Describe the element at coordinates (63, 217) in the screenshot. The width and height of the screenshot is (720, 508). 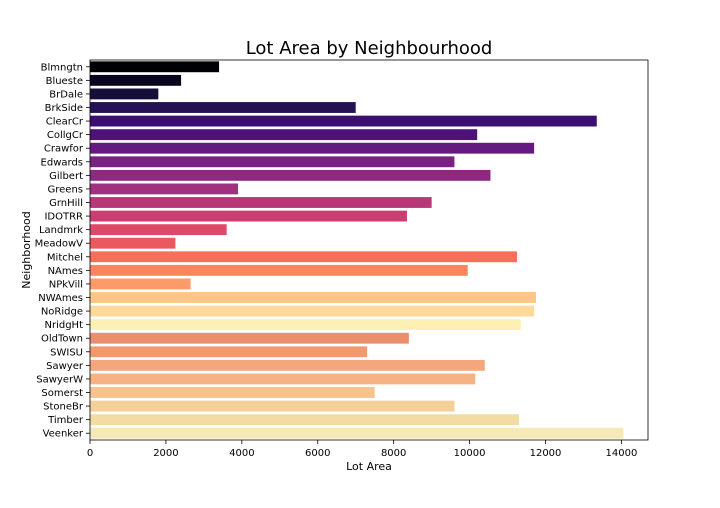
I see `y-tick-label: IDOTRR` at that location.